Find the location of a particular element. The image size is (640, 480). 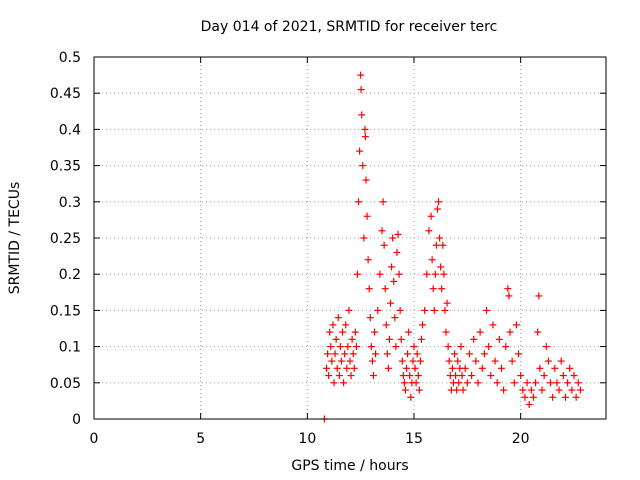

x-tick-label: 10 is located at coordinates (307, 439).